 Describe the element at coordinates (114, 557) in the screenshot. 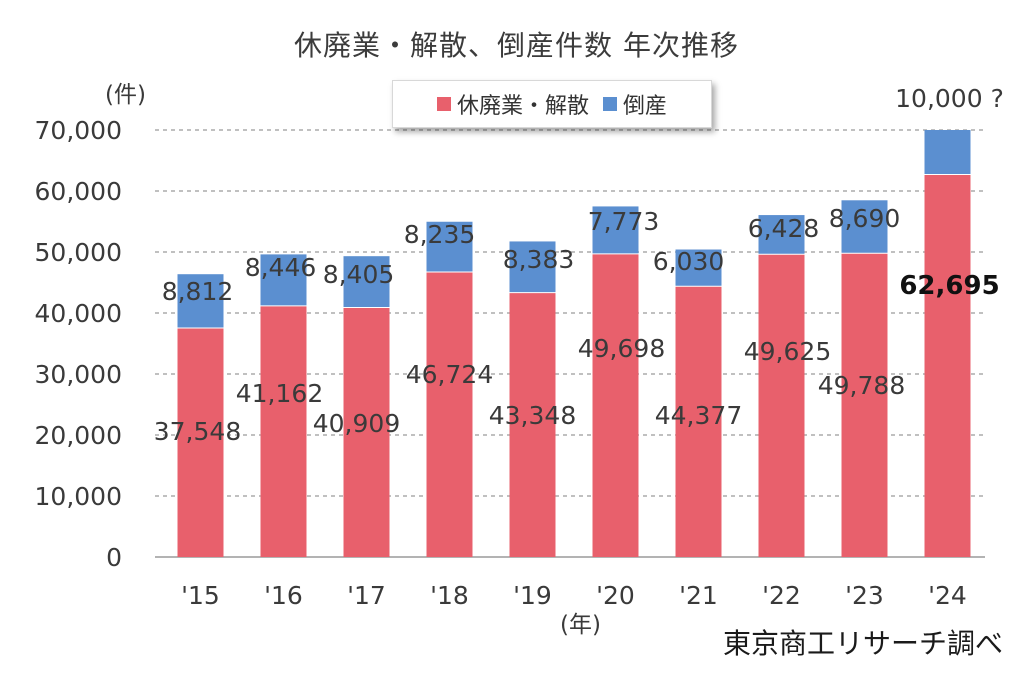

I see `y-tick-label: 0` at that location.